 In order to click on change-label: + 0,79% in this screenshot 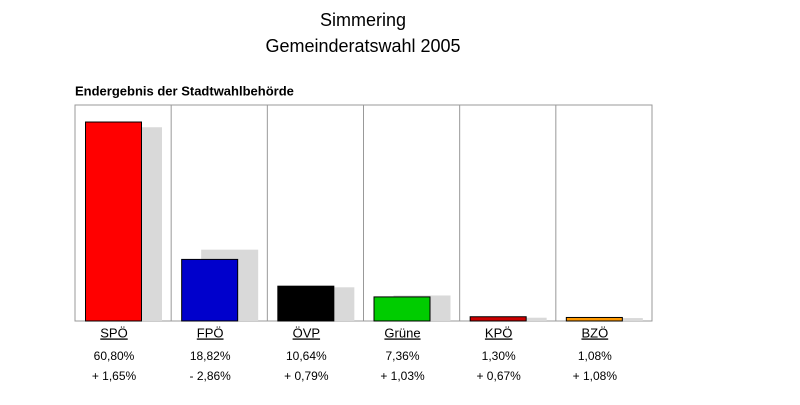, I will do `click(306, 376)`.